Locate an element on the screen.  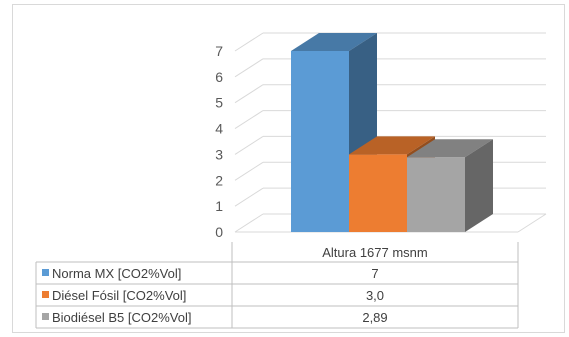
y-tick-label: 7 is located at coordinates (219, 51).